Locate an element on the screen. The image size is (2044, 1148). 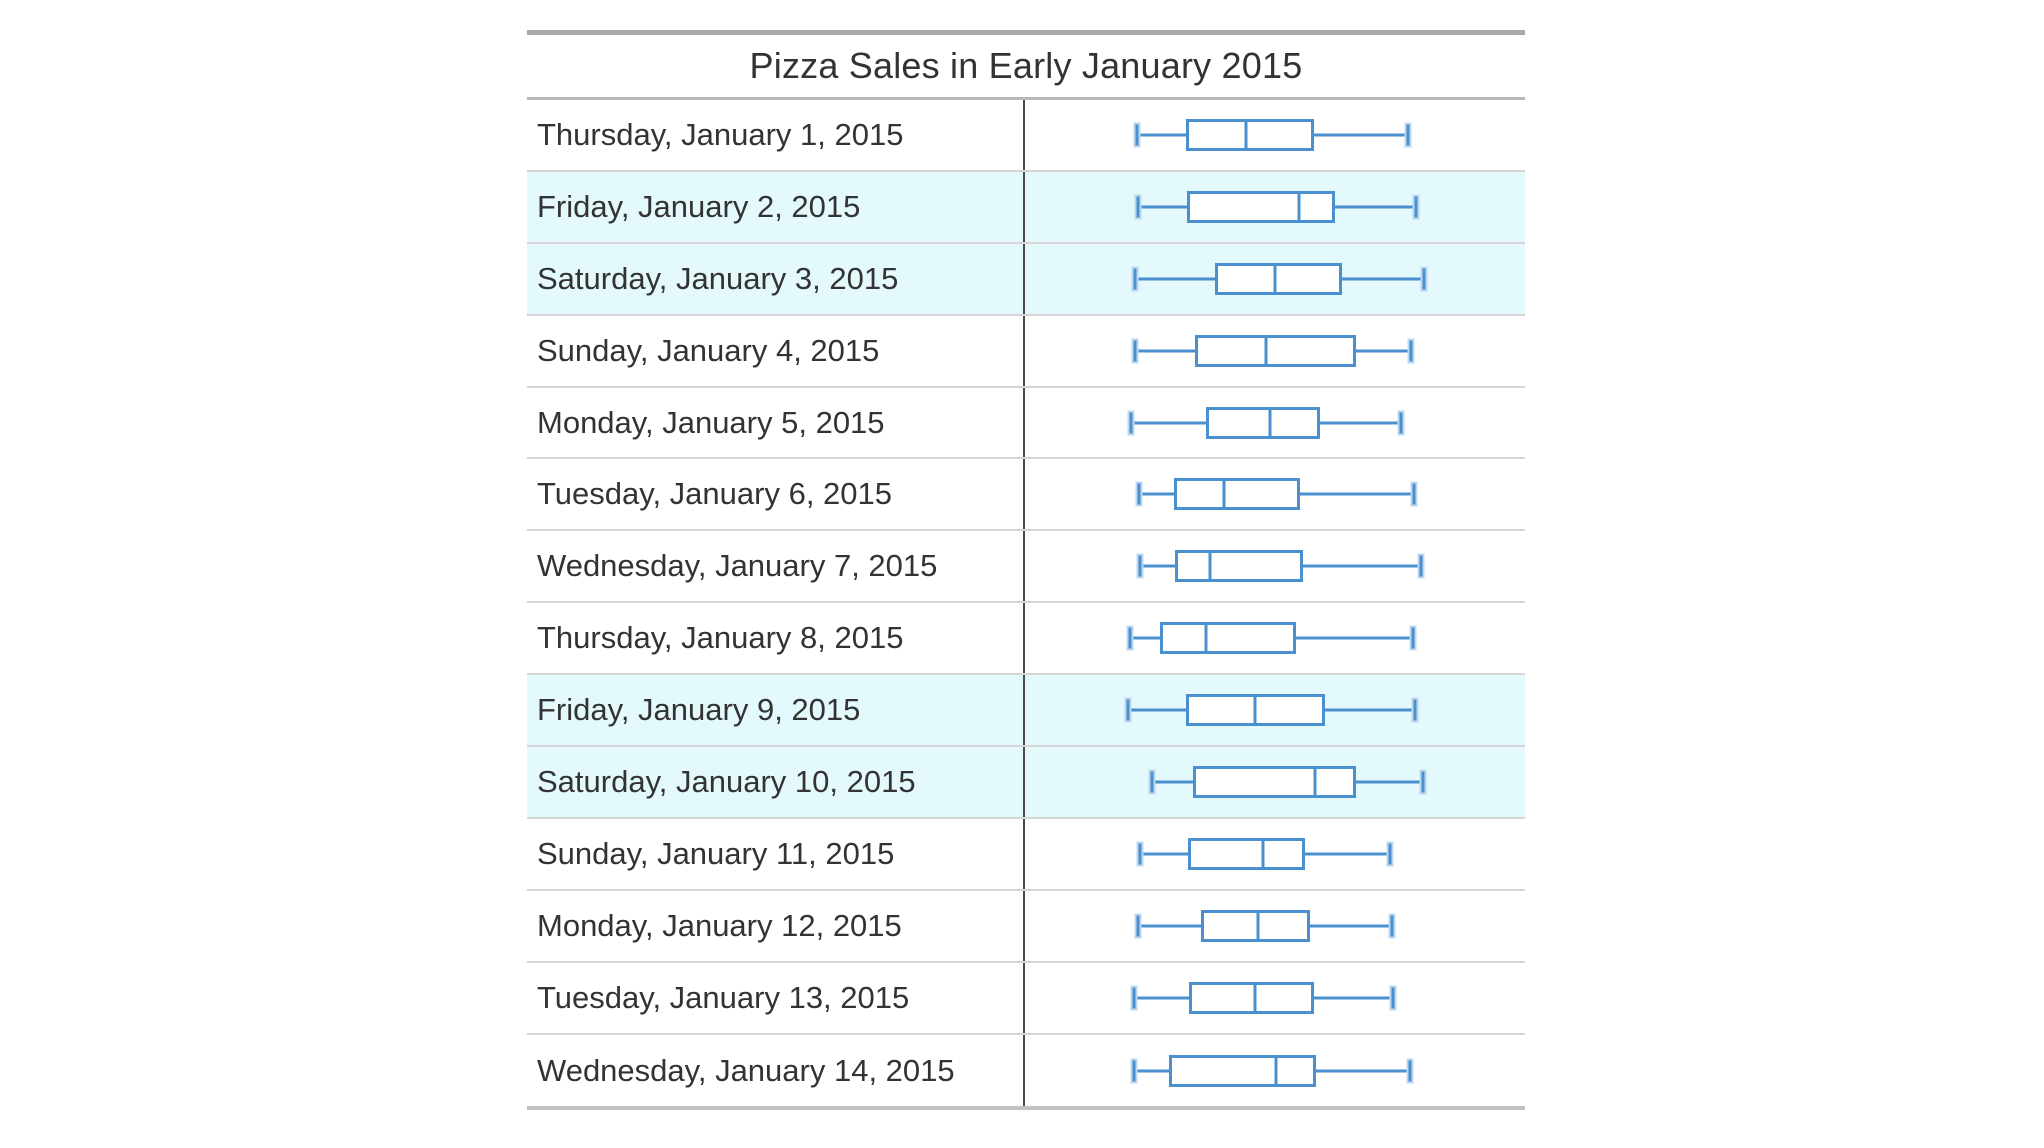
row-label: Thursday, January 8, 2015 is located at coordinates (776, 638).